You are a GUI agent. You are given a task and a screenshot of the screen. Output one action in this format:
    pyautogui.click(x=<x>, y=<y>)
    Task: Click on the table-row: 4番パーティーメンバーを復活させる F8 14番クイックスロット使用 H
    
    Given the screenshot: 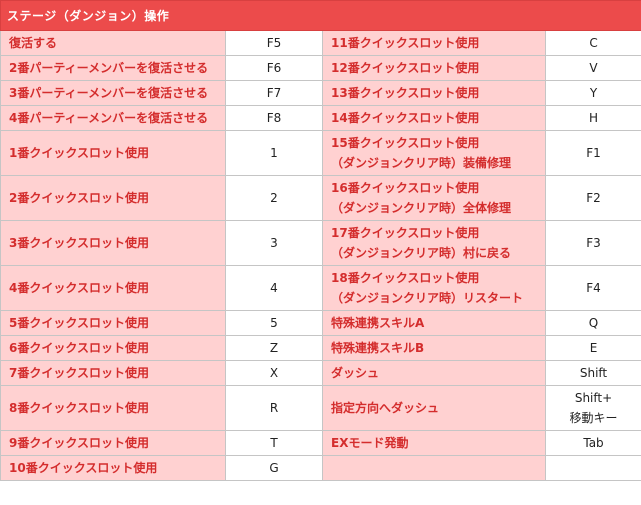 What is the action you would take?
    pyautogui.click(x=320, y=118)
    